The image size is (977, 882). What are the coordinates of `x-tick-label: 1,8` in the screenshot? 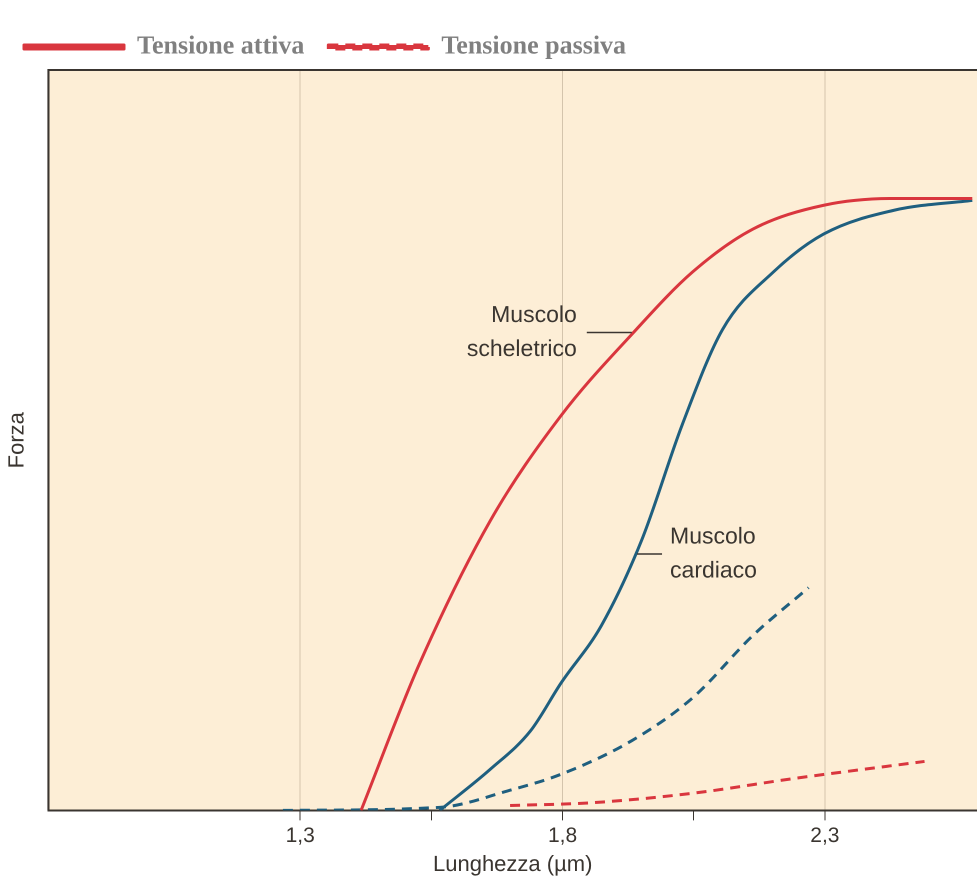 It's located at (563, 835).